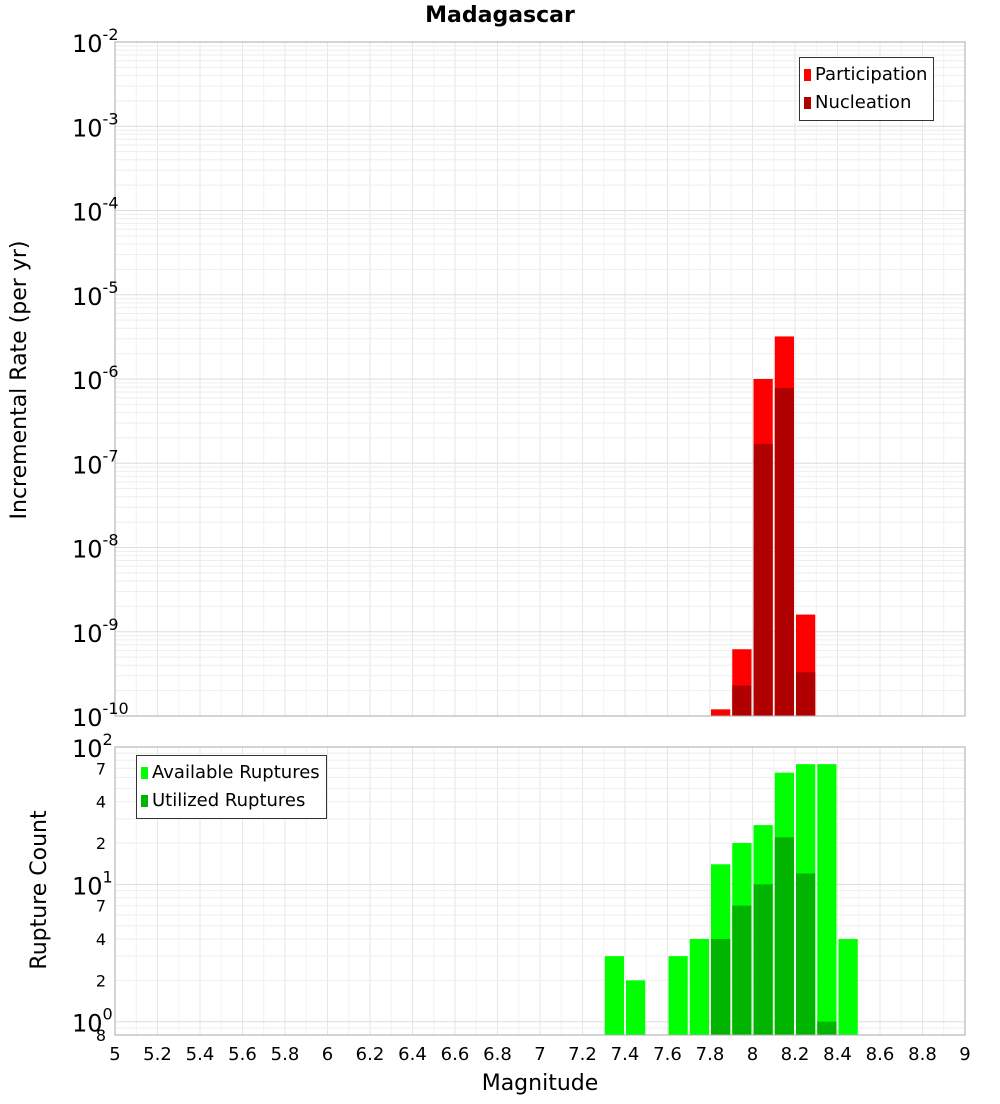 This screenshot has height=1104, width=1000. What do you see at coordinates (880, 1054) in the screenshot?
I see `x-tick-label: 8.6` at bounding box center [880, 1054].